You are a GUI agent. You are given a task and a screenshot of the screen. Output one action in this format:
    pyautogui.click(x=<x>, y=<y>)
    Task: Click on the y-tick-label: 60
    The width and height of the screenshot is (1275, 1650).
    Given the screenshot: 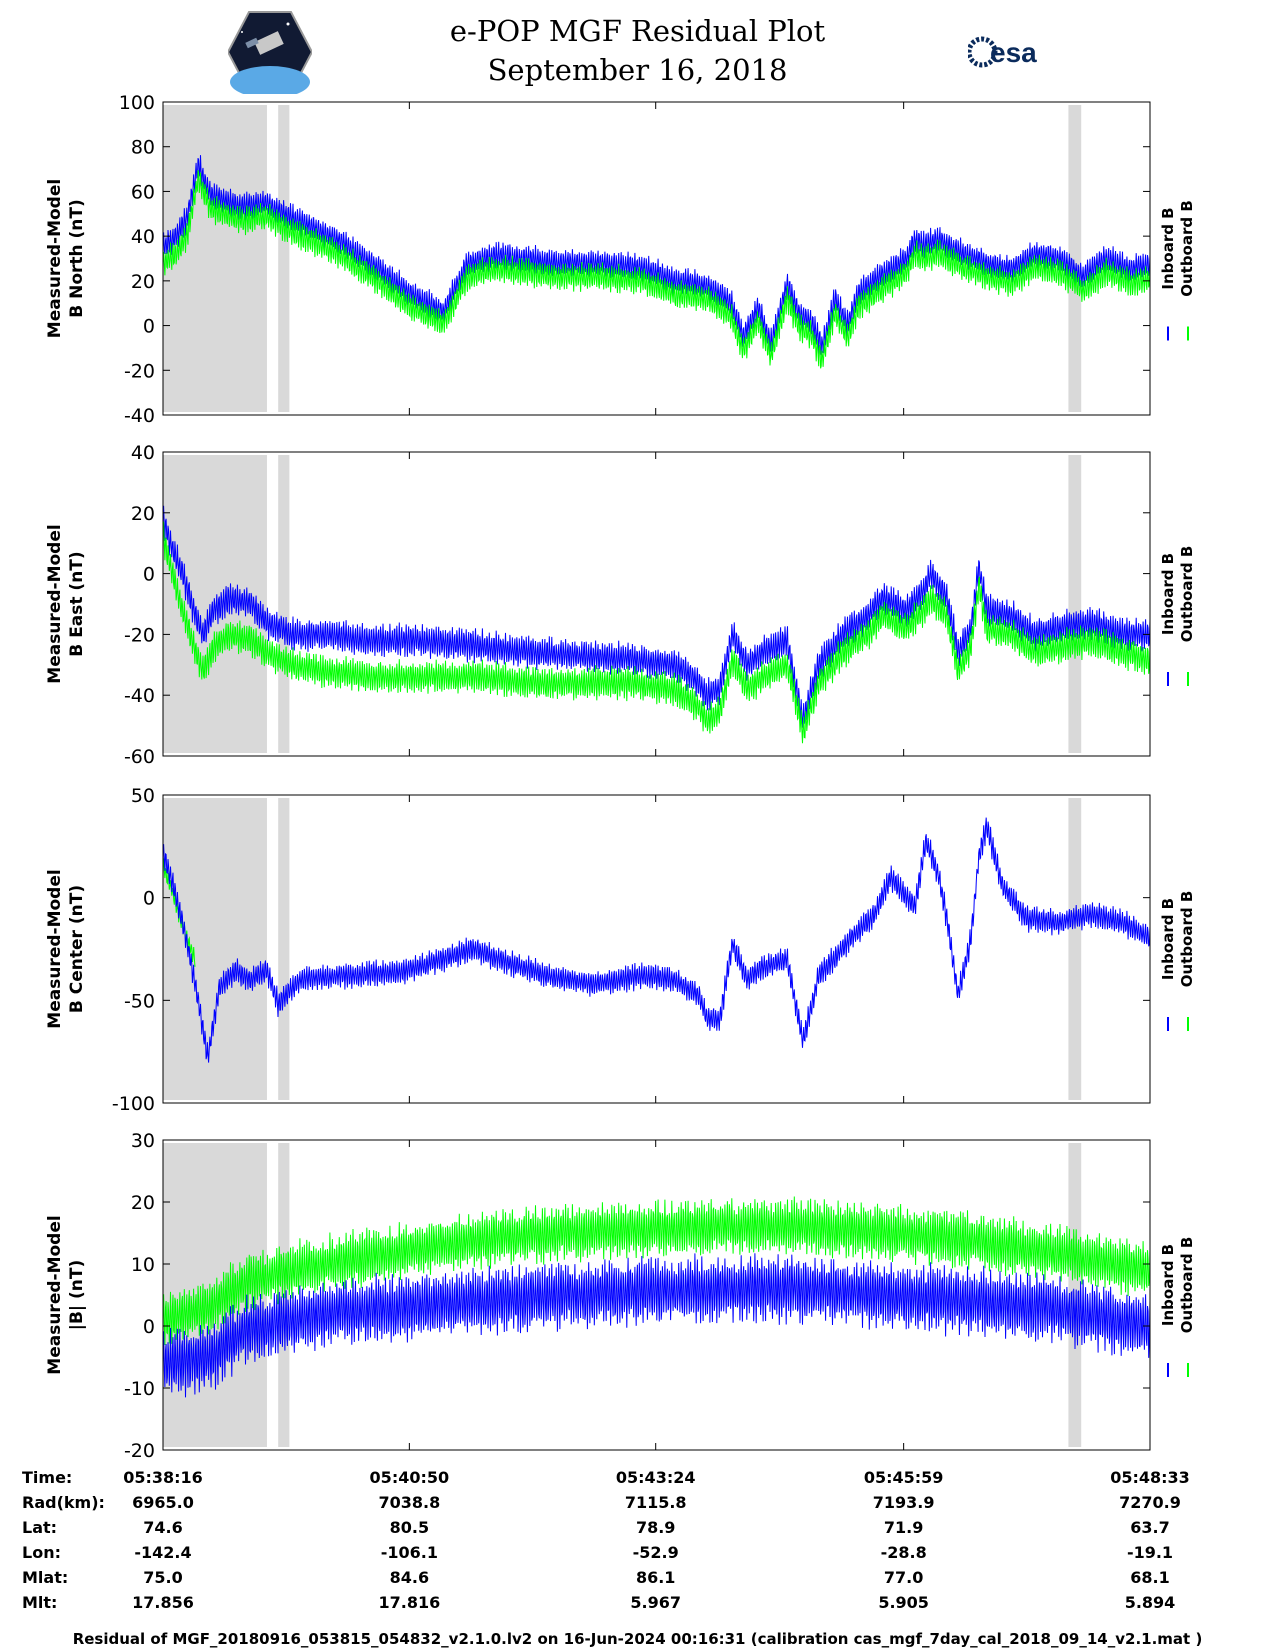 What is the action you would take?
    pyautogui.click(x=143, y=192)
    